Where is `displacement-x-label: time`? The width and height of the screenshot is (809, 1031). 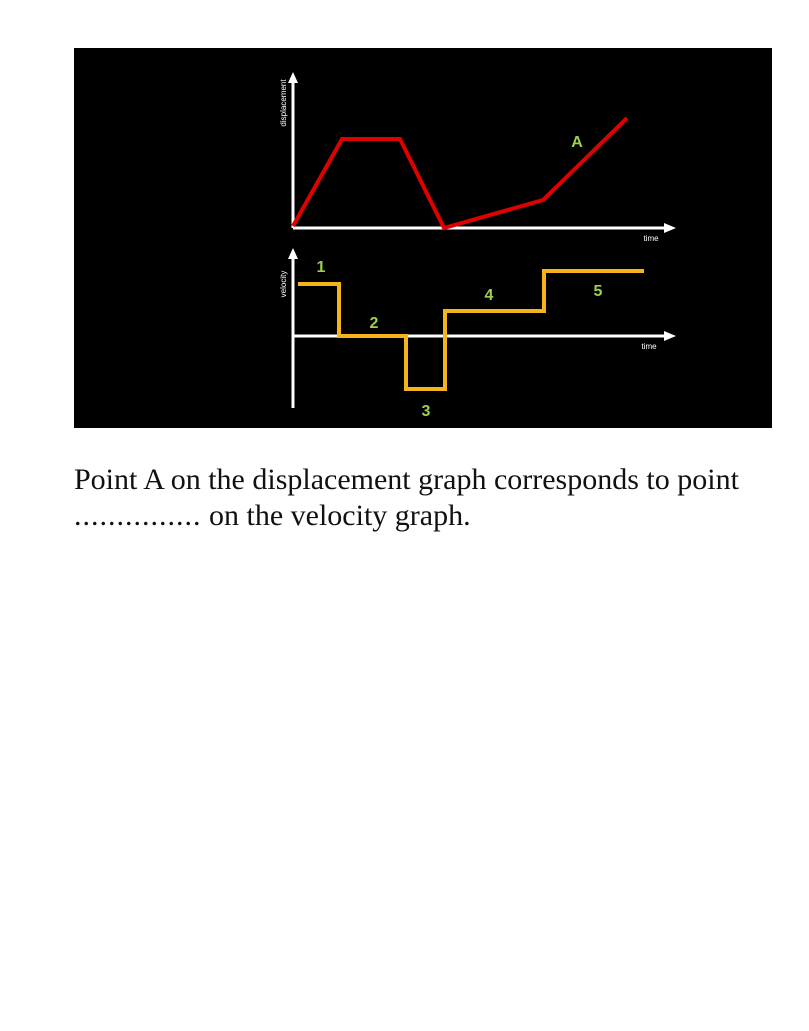
displacement-x-label: time is located at coordinates (651, 238).